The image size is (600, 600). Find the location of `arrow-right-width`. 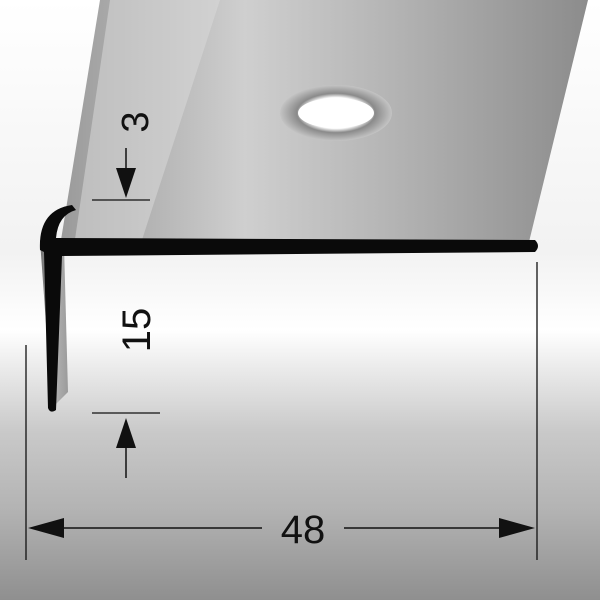

arrow-right-width is located at coordinates (517, 528).